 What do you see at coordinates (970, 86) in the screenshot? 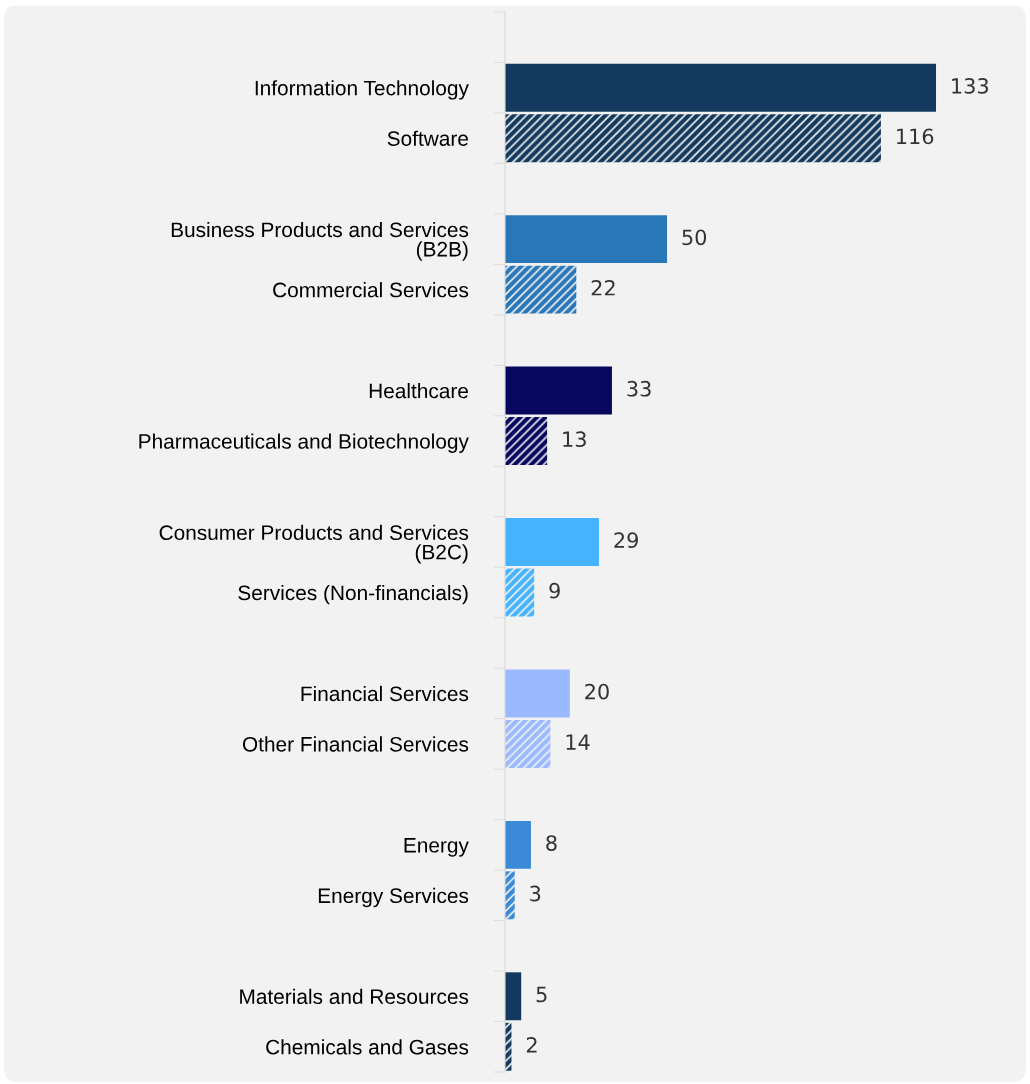
I see `data-label: 133` at bounding box center [970, 86].